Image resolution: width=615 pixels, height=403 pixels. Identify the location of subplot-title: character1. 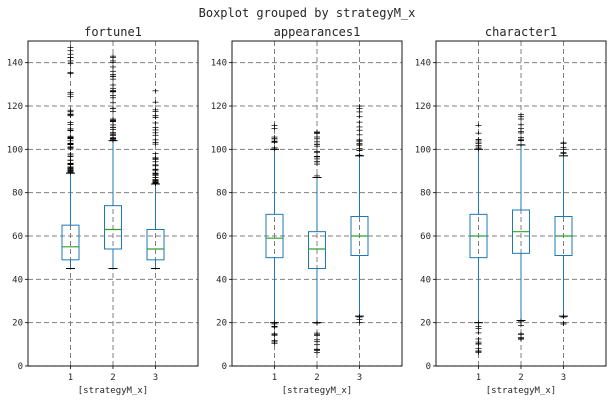
(521, 32).